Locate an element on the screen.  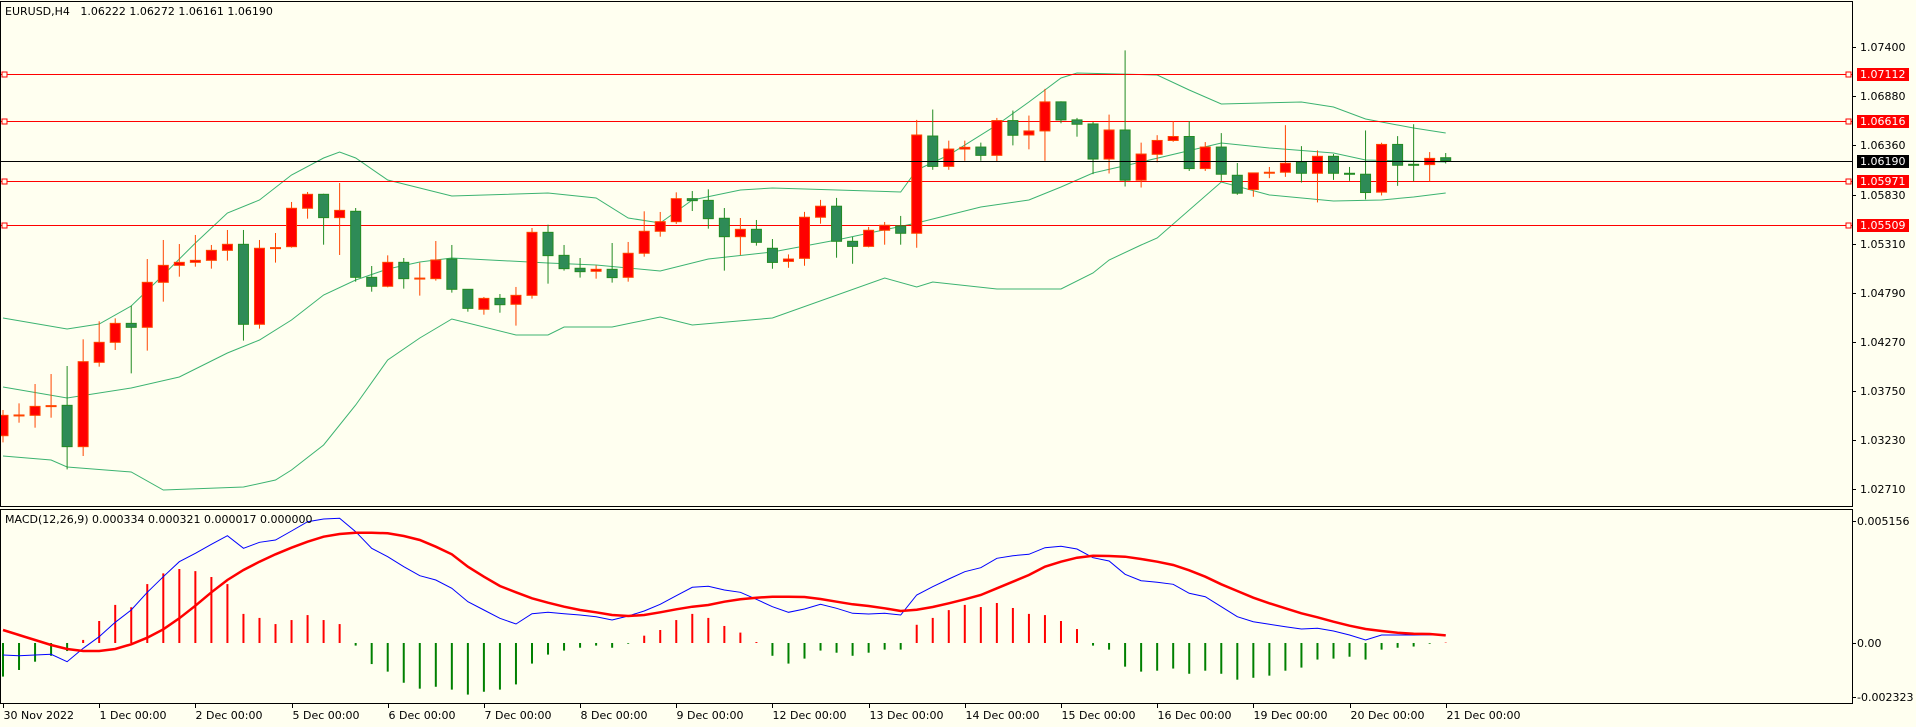
macd-value-4: 0.000000 is located at coordinates (286, 519).